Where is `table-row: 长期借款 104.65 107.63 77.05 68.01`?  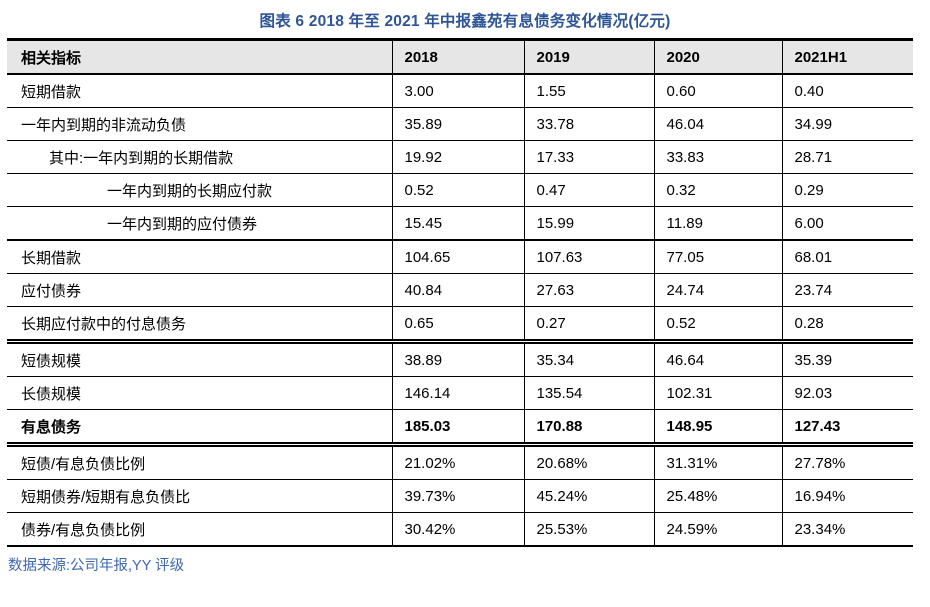 table-row: 长期借款 104.65 107.63 77.05 68.01 is located at coordinates (460, 257).